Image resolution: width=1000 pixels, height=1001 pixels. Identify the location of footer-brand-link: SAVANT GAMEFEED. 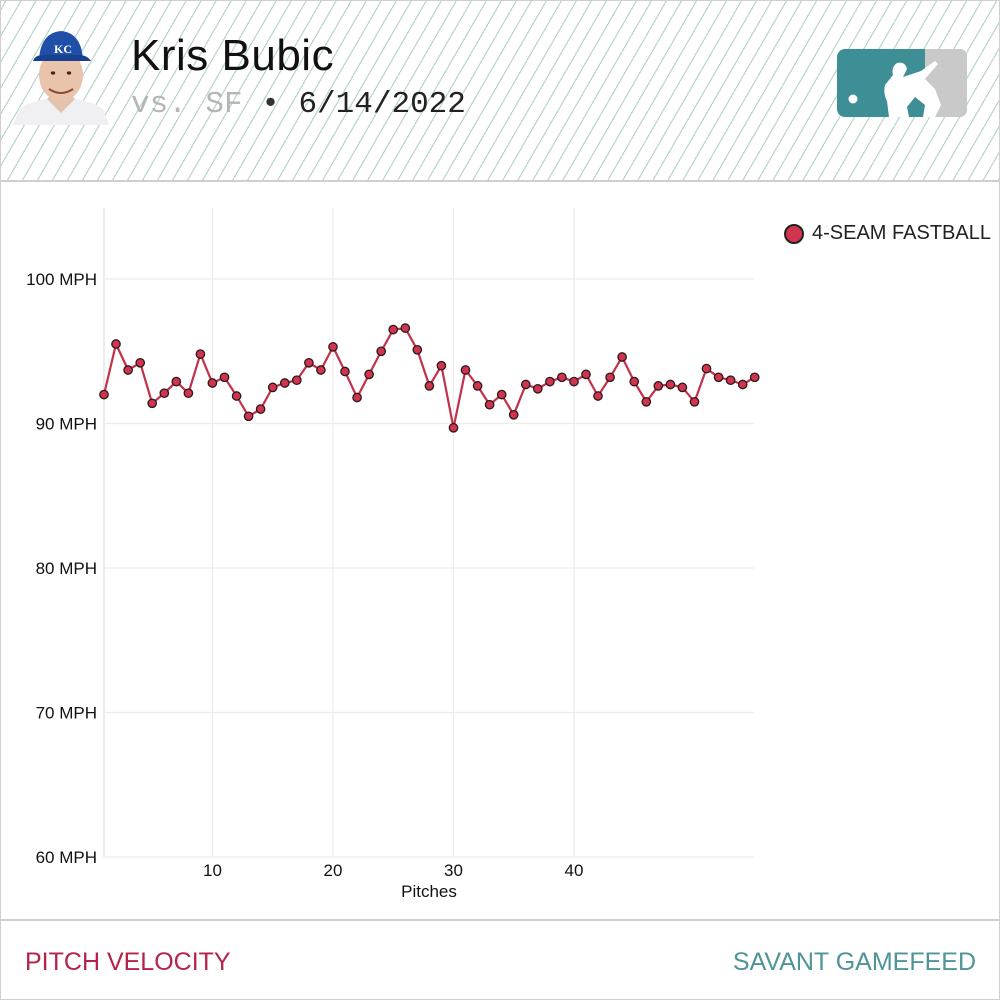
(854, 962).